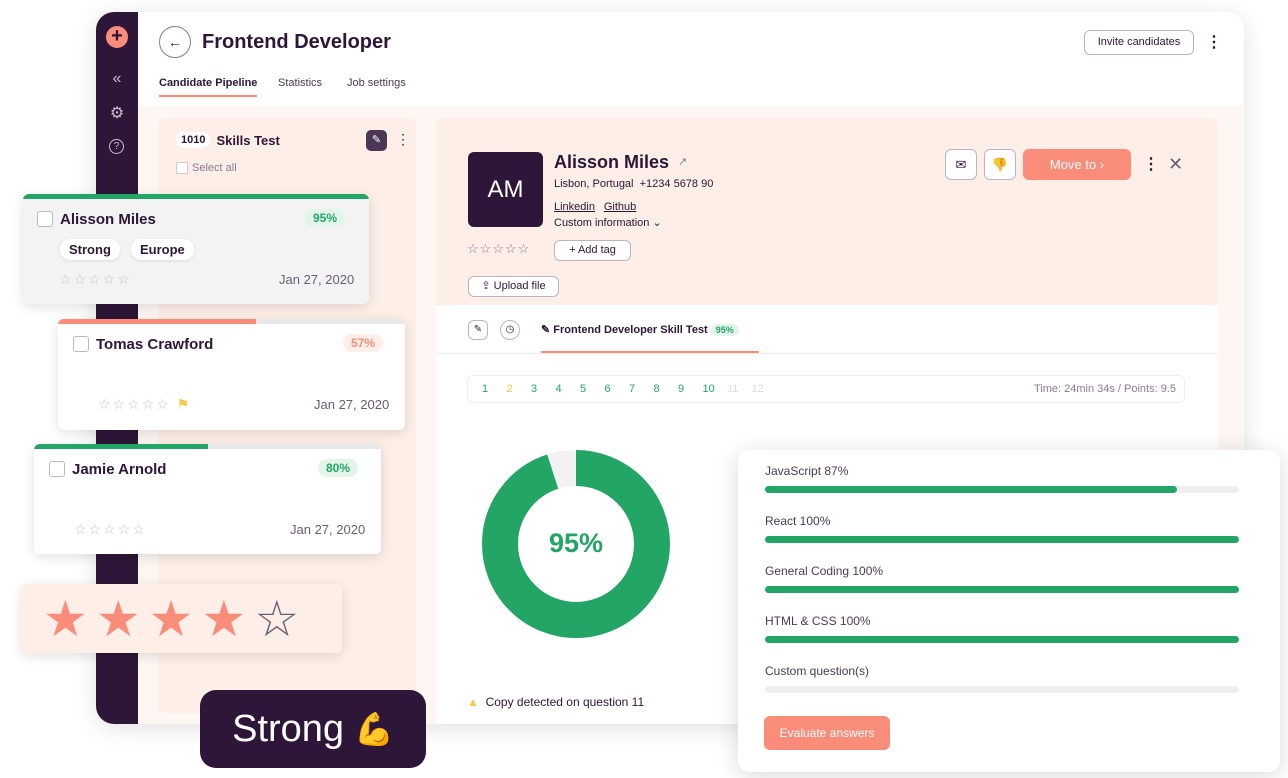 The height and width of the screenshot is (778, 1288). I want to click on tab-candidate-pipeline: Candidate Pipeline, so click(208, 87).